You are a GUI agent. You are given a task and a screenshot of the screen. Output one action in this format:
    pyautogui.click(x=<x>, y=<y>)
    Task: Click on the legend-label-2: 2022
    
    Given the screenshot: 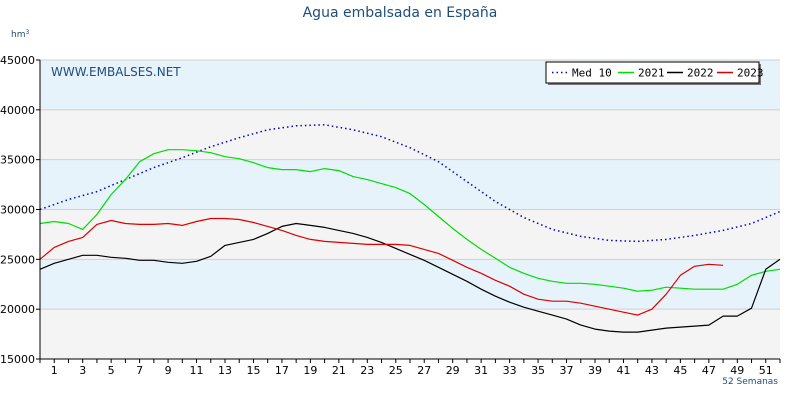 What is the action you would take?
    pyautogui.click(x=700, y=73)
    